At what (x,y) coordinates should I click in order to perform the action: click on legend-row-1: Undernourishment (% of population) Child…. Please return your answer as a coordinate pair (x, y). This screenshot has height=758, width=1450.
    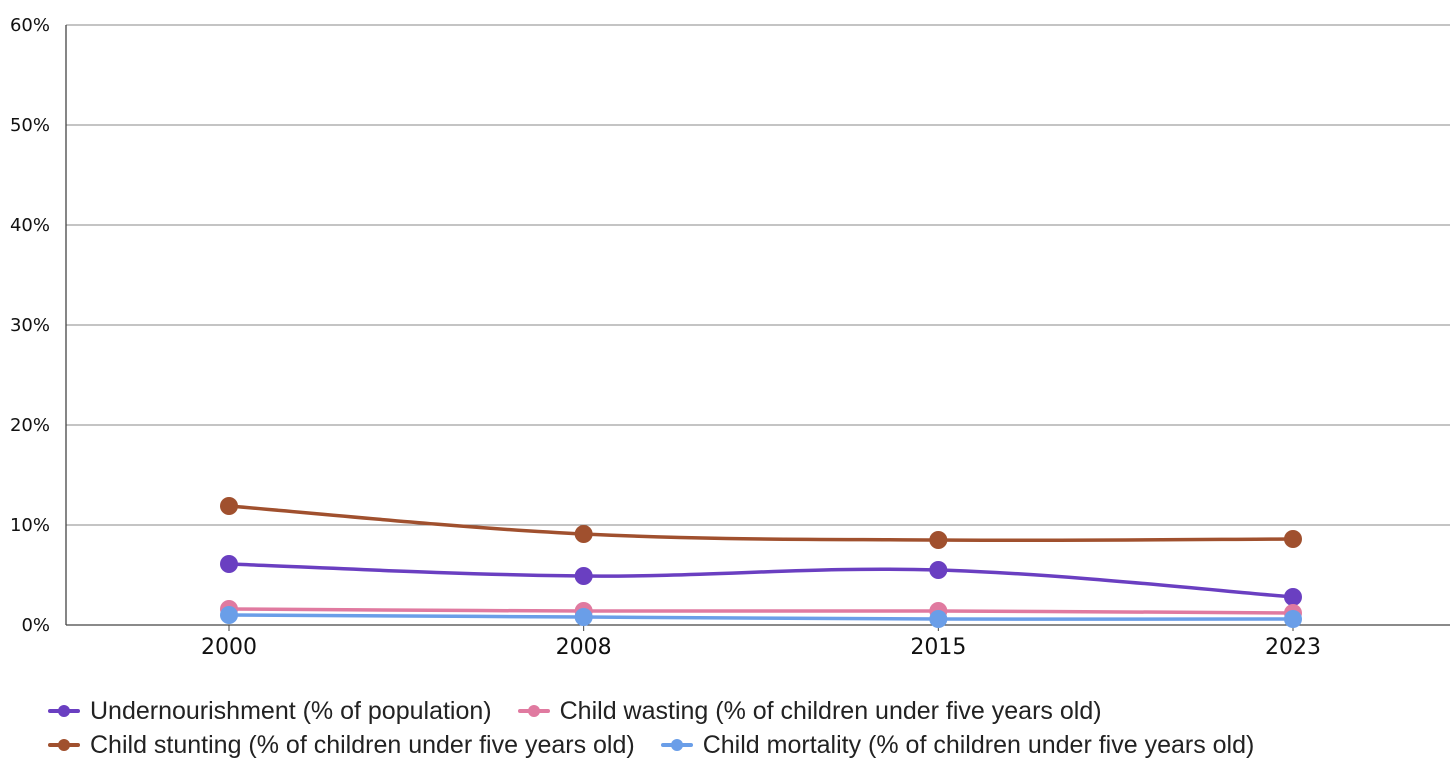
    Looking at the image, I should click on (748, 711).